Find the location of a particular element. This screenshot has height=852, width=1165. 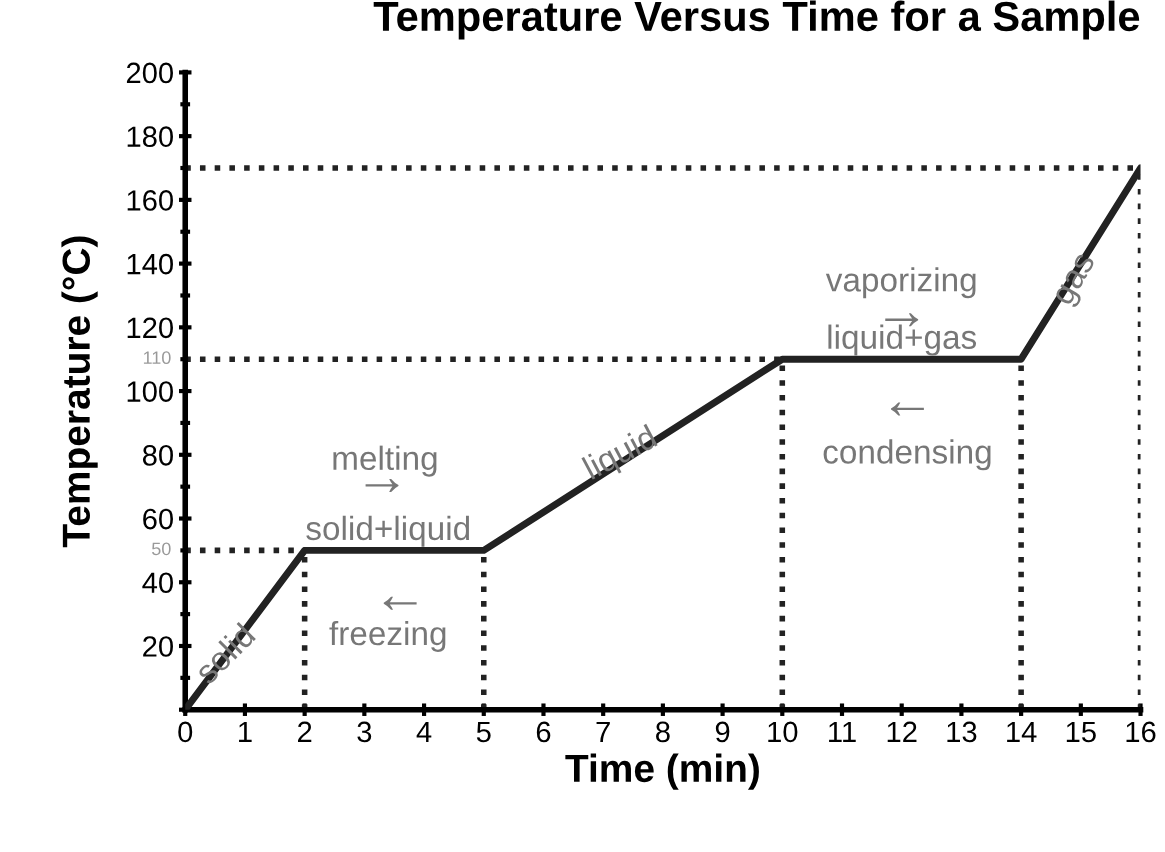

x-tick-label: 16 is located at coordinates (1141, 732).